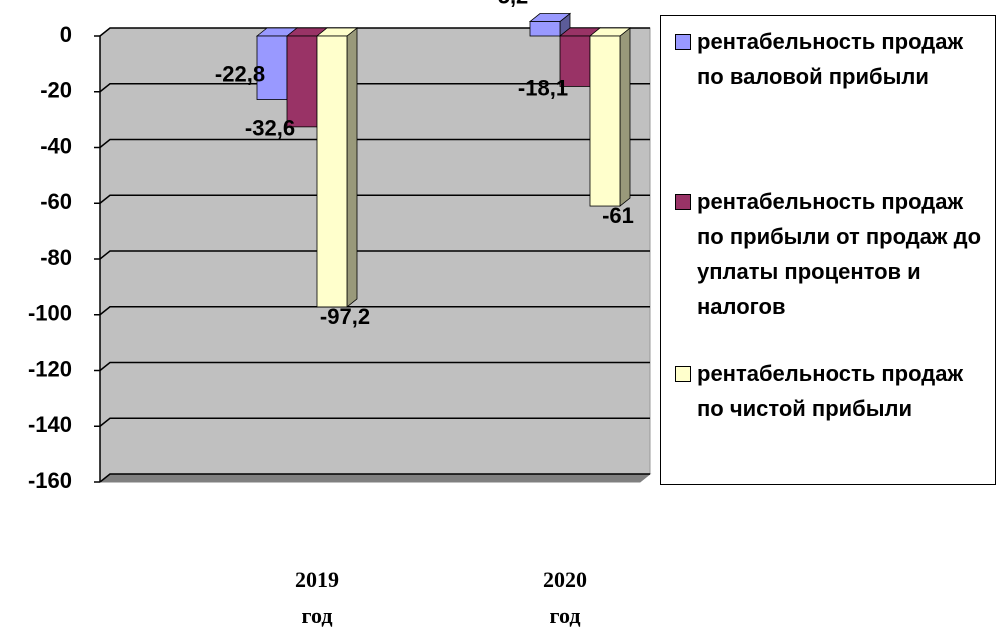  I want to click on data-label: -61, so click(618, 215).